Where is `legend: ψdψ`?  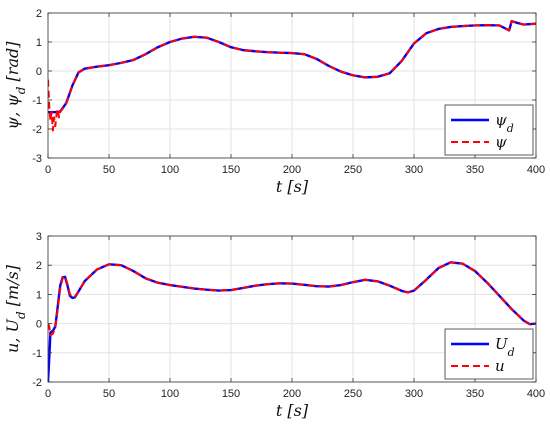 legend: ψdψ is located at coordinates (489, 130).